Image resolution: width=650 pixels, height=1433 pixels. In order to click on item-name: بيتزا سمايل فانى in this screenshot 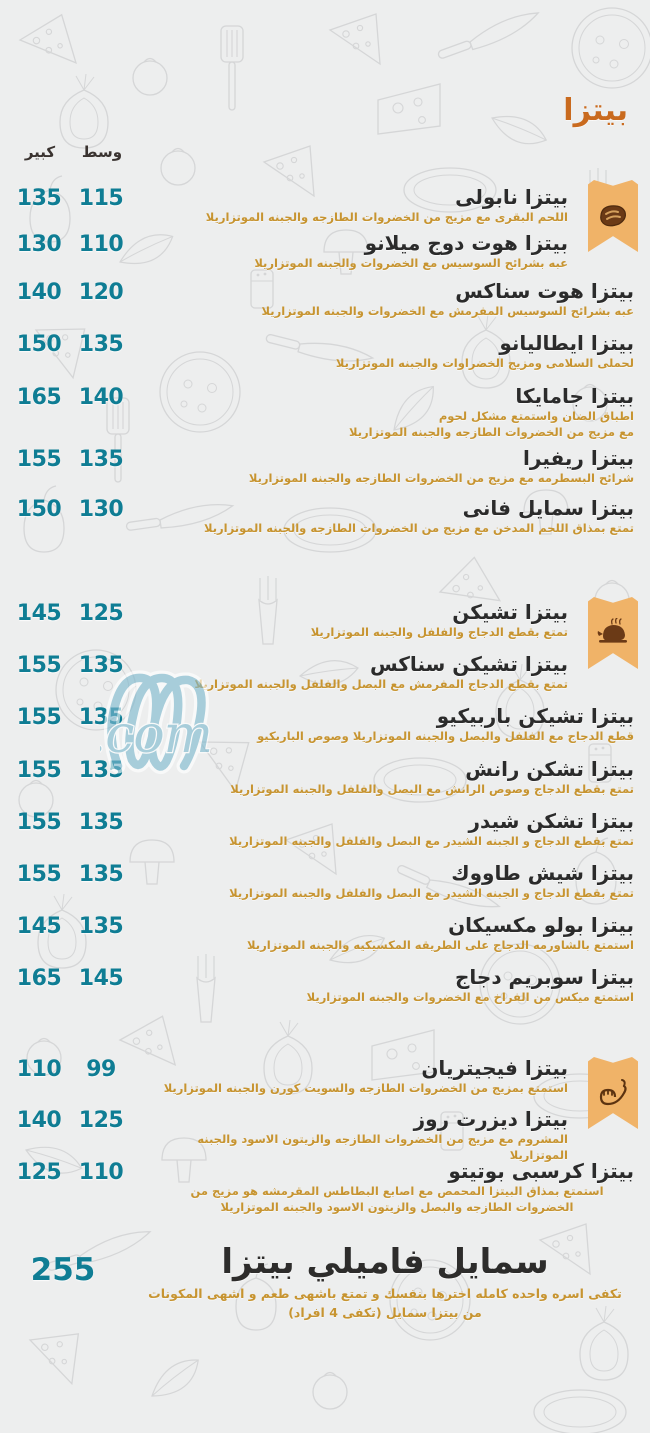, I will do `click(548, 508)`.